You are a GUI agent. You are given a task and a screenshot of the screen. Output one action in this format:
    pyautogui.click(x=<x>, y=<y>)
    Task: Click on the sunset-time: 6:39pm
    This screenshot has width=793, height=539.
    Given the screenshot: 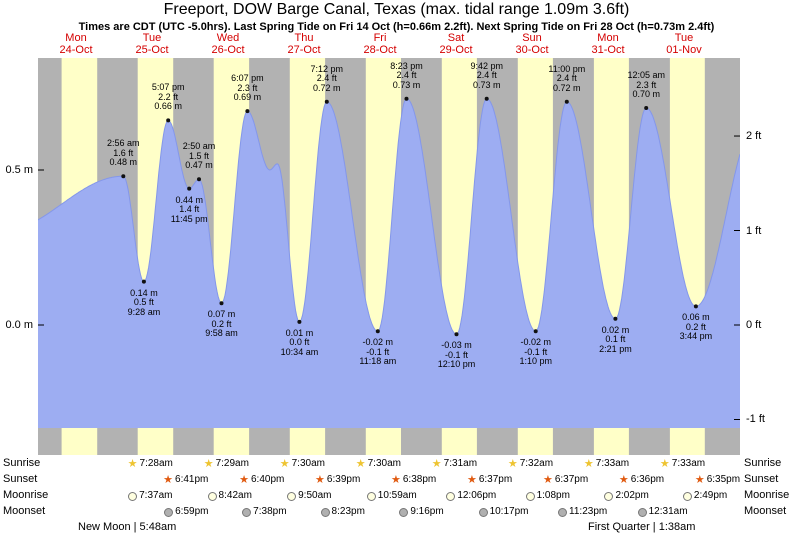 What is the action you would take?
    pyautogui.click(x=343, y=479)
    